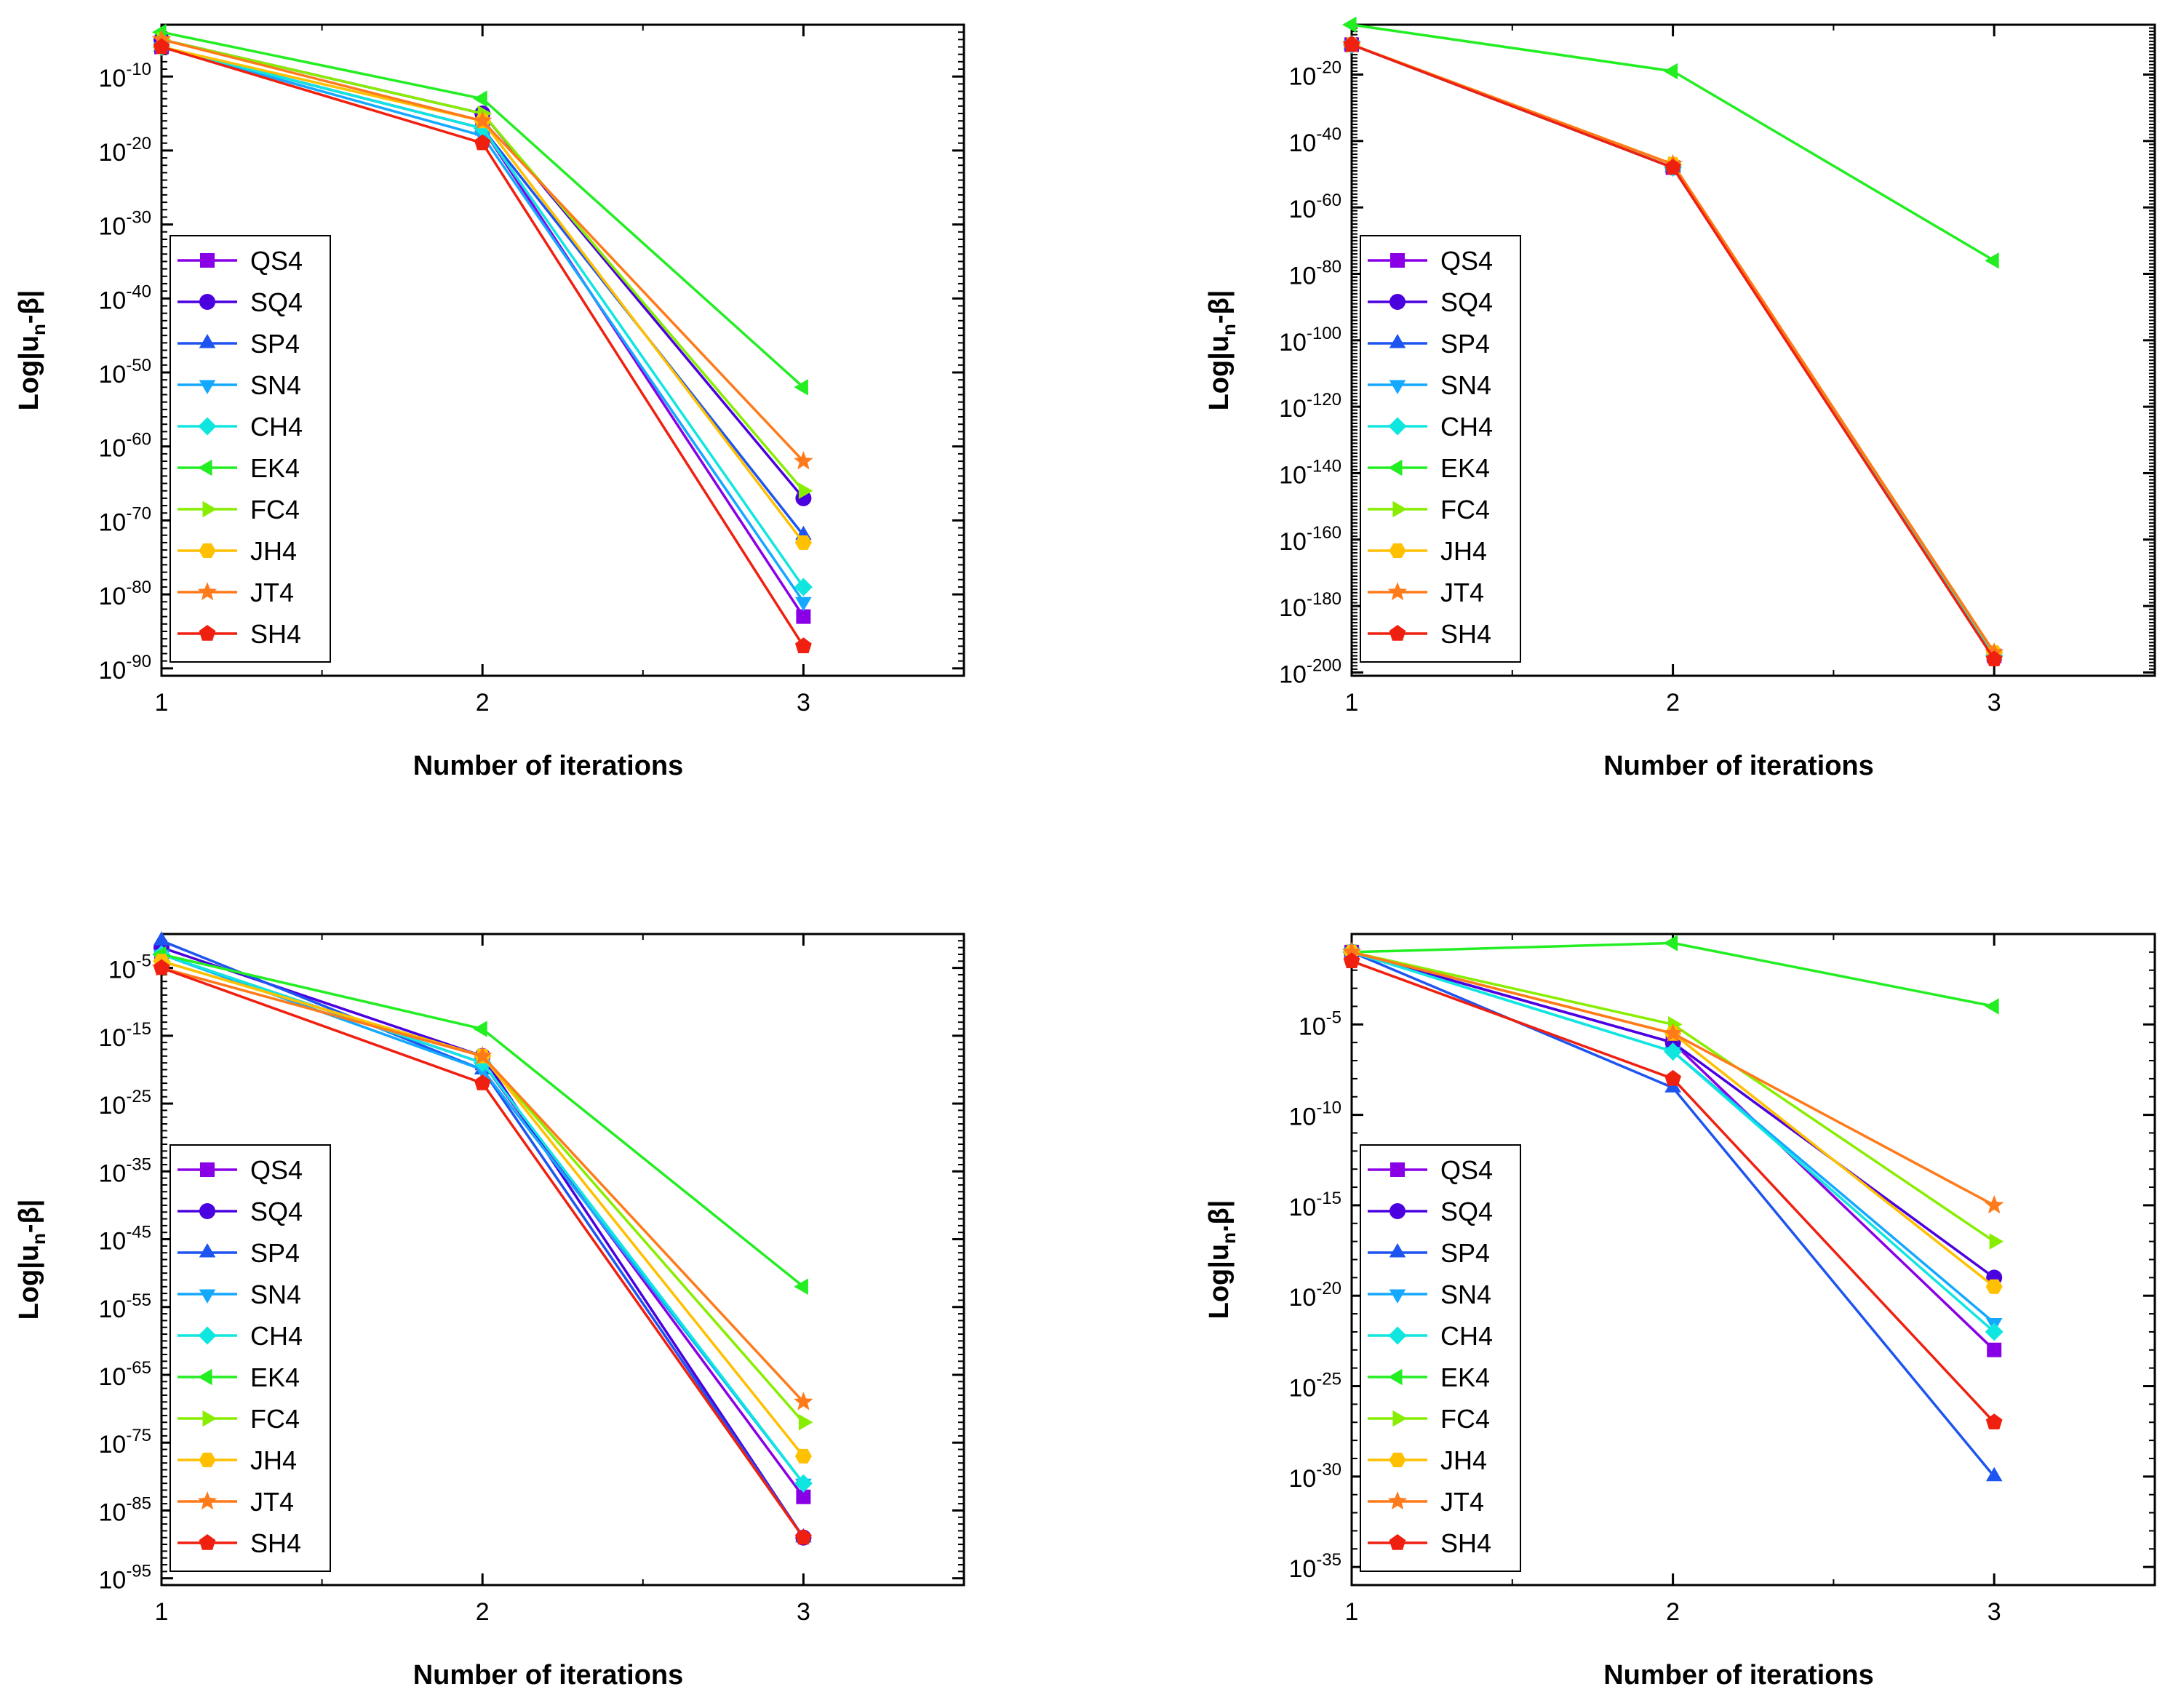 This screenshot has height=1708, width=2173. What do you see at coordinates (124, 298) in the screenshot?
I see `y-tick-label: 10-40` at bounding box center [124, 298].